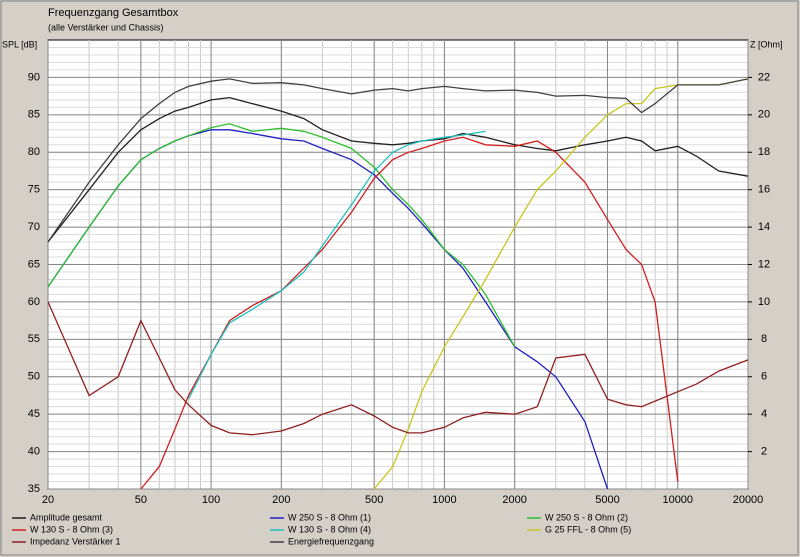  What do you see at coordinates (764, 339) in the screenshot?
I see `y2-tick-label: 8` at bounding box center [764, 339].